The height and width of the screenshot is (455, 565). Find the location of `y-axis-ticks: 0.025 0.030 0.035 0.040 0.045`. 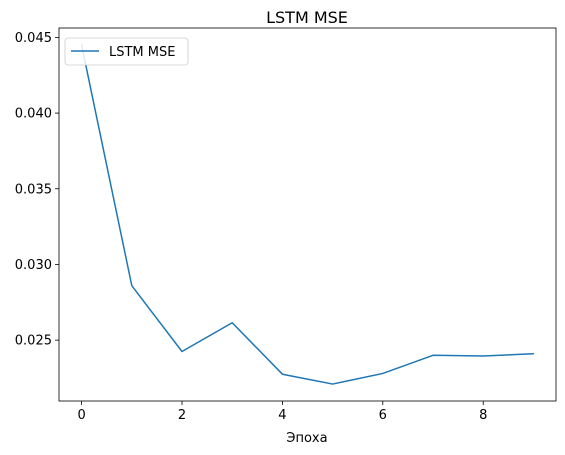

y-axis-ticks: 0.025 0.030 0.035 0.040 0.045 is located at coordinates (37, 190).